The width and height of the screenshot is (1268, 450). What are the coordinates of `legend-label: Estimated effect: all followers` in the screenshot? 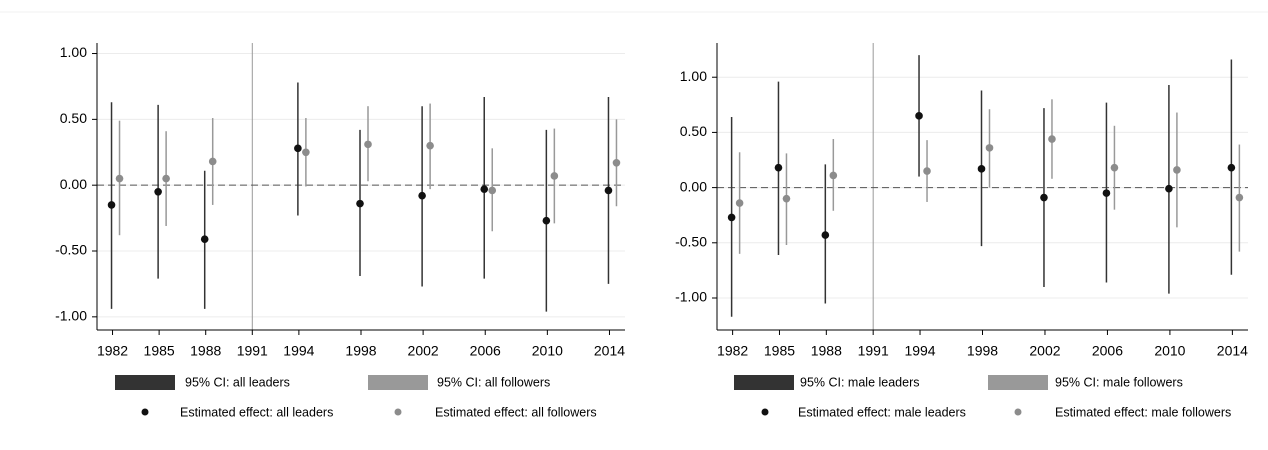 It's located at (516, 412).